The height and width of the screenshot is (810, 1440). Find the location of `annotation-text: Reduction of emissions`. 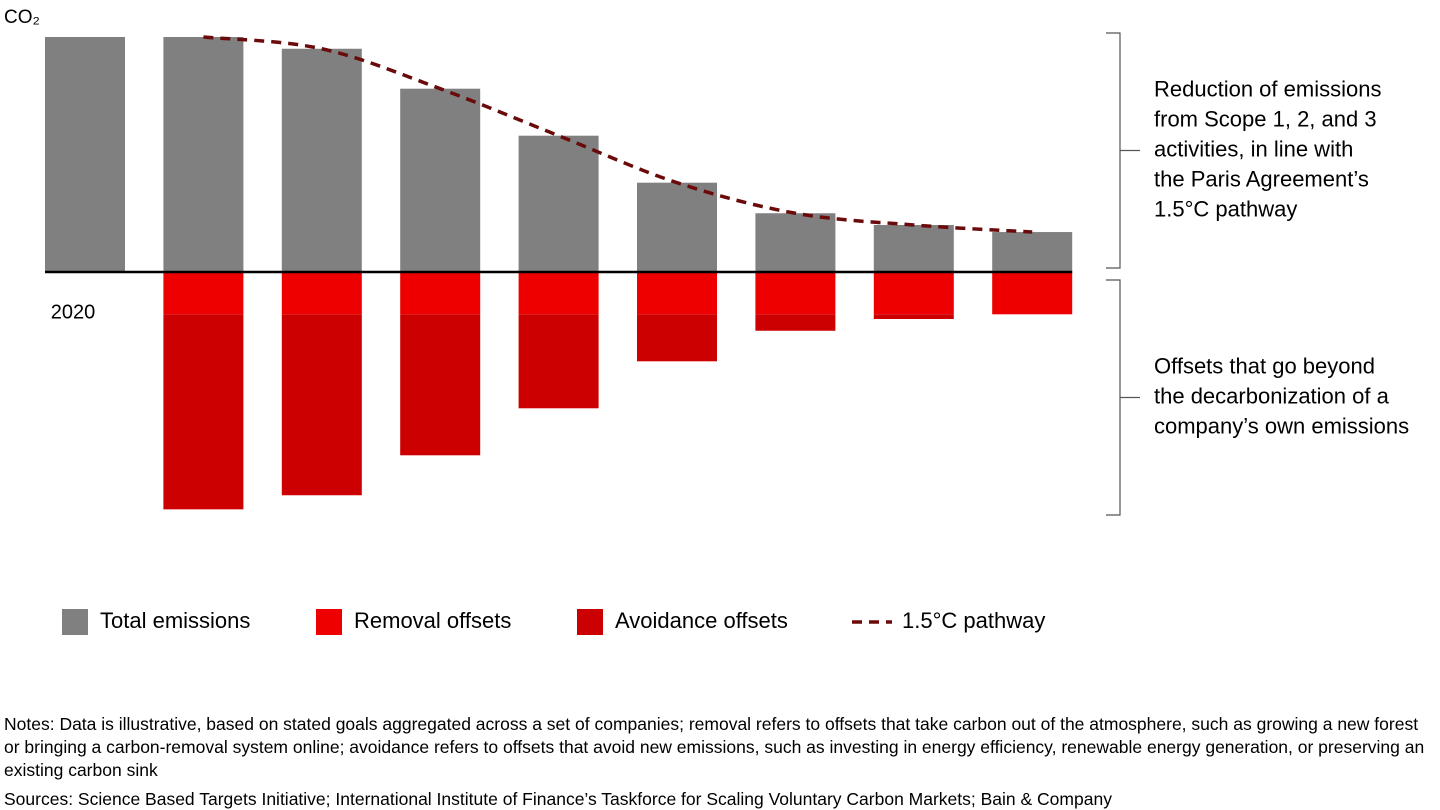

annotation-text: Reduction of emissions is located at coordinates (1267, 88).